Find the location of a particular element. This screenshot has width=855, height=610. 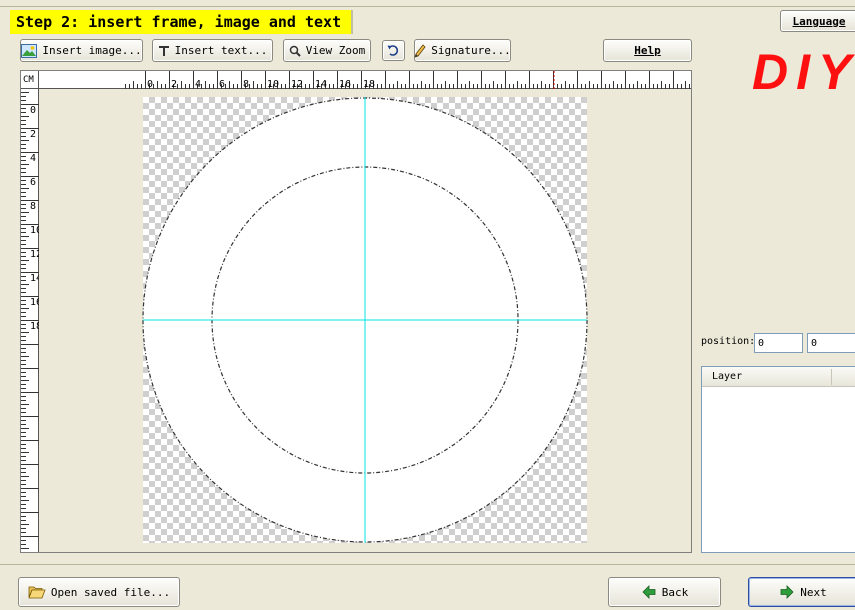

vertical-ruler: 0 2 4 6 8 10 12 14 16 18 is located at coordinates (31, 320).